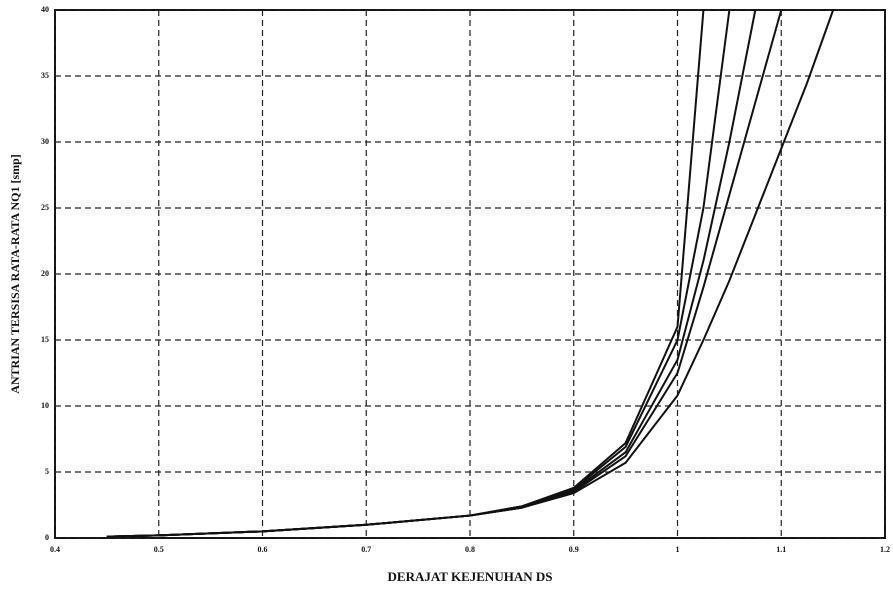  Describe the element at coordinates (47, 537) in the screenshot. I see `y-tick-label: 0` at that location.